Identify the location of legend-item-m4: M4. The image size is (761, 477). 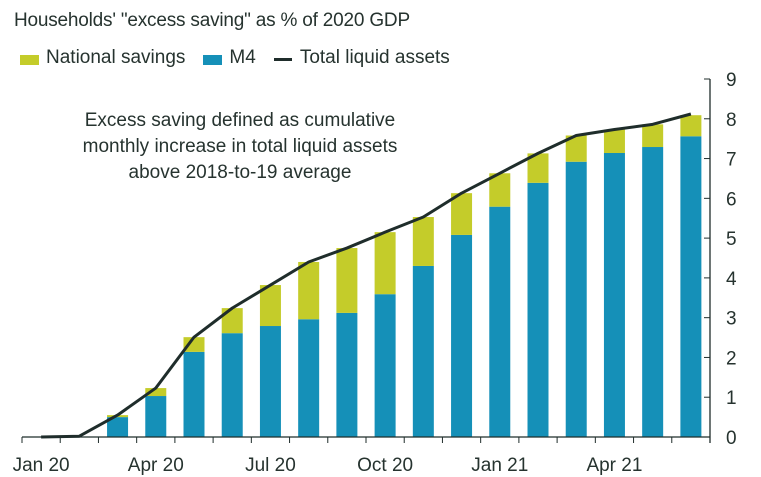
(229, 58).